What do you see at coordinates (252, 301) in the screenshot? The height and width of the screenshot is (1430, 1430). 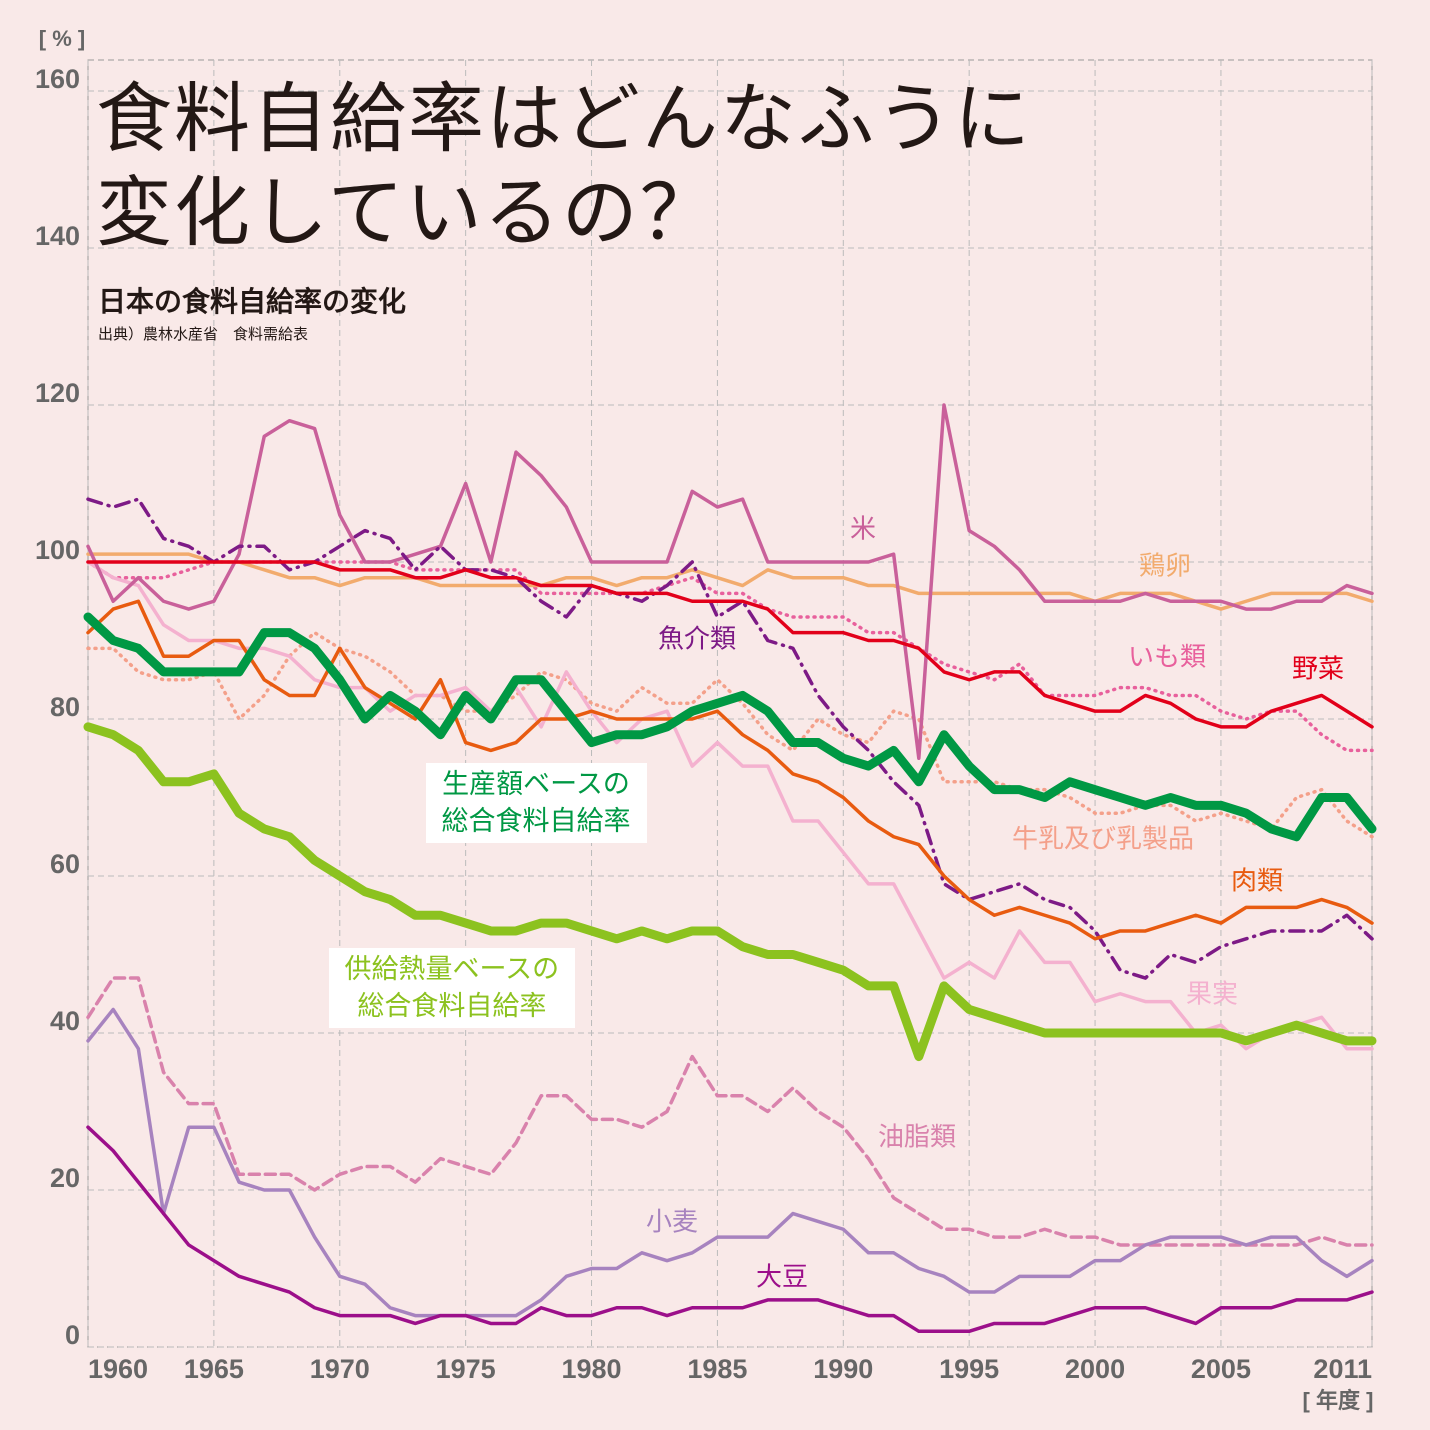 I see `subtitle: 日本の食料自給率の変化` at bounding box center [252, 301].